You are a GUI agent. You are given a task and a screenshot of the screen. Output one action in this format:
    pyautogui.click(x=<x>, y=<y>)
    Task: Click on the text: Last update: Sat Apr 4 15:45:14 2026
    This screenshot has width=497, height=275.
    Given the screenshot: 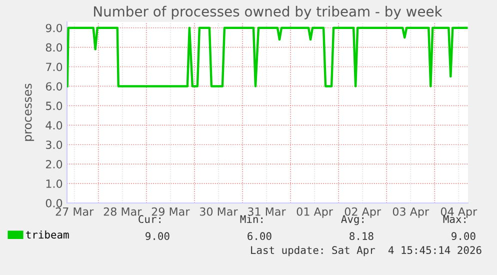 What is the action you would take?
    pyautogui.click(x=366, y=251)
    